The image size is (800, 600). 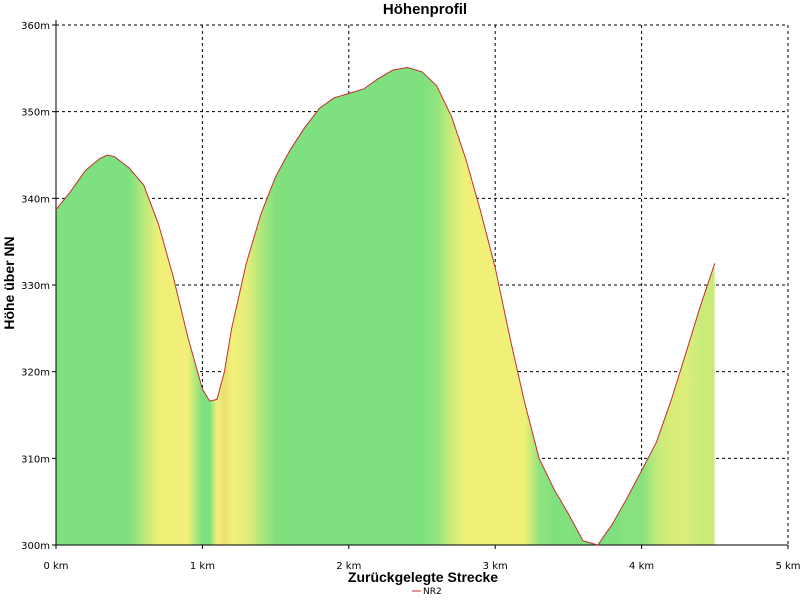 I want to click on y-tick-label-3: 330m, so click(x=35, y=286).